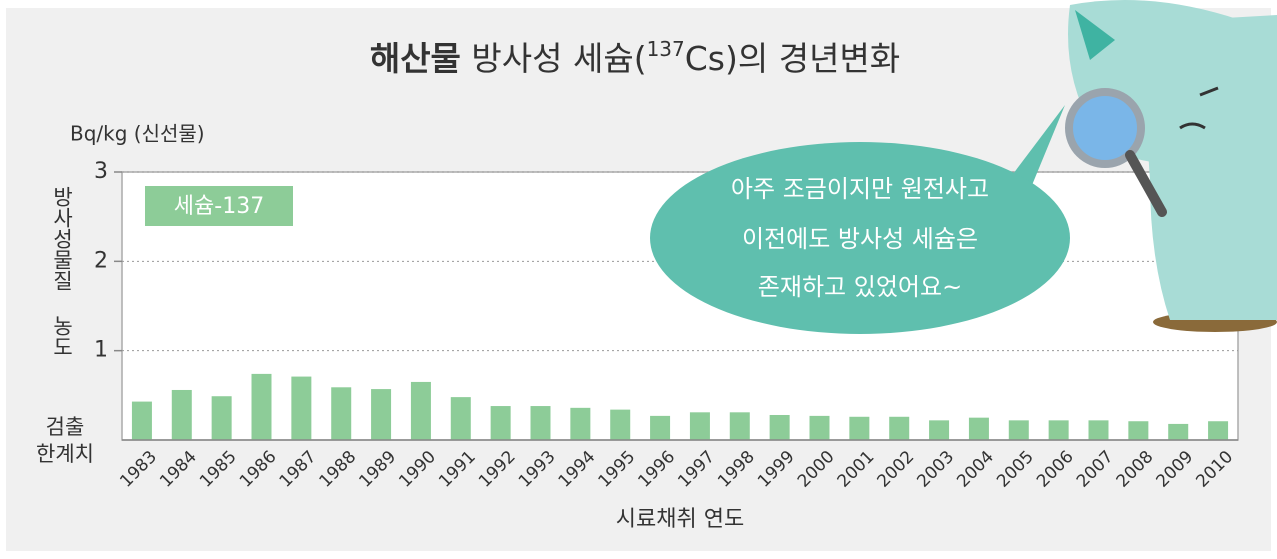 The image size is (1277, 559). I want to click on speech-bubble, so click(860, 238).